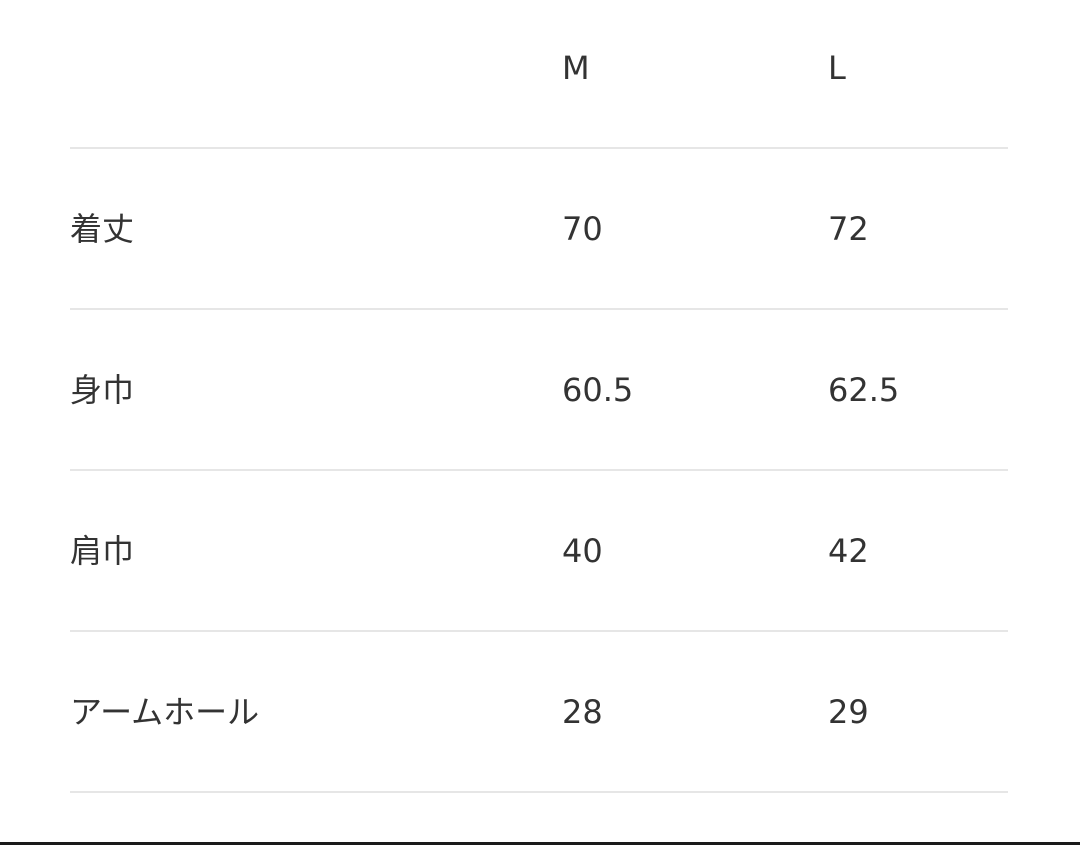 This screenshot has width=1080, height=845. Describe the element at coordinates (848, 229) in the screenshot. I see `value-l: 72` at that location.